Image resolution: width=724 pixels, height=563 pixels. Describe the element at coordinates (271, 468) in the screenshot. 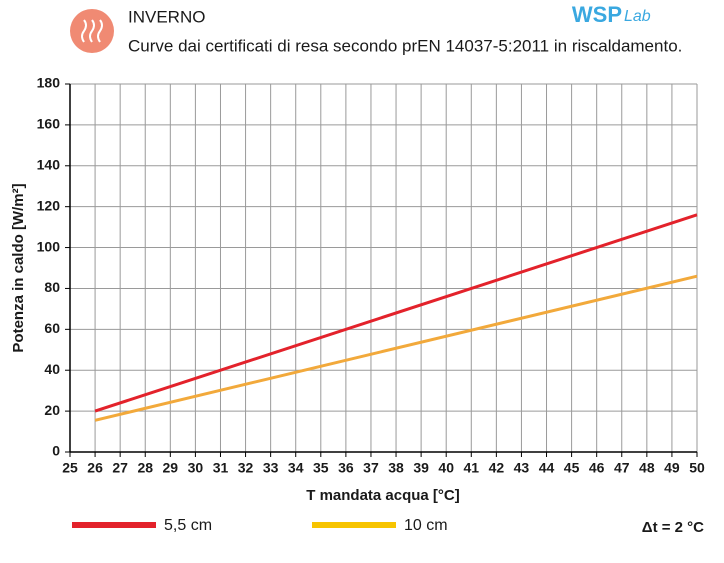

I see `x-tick-label: 33` at that location.